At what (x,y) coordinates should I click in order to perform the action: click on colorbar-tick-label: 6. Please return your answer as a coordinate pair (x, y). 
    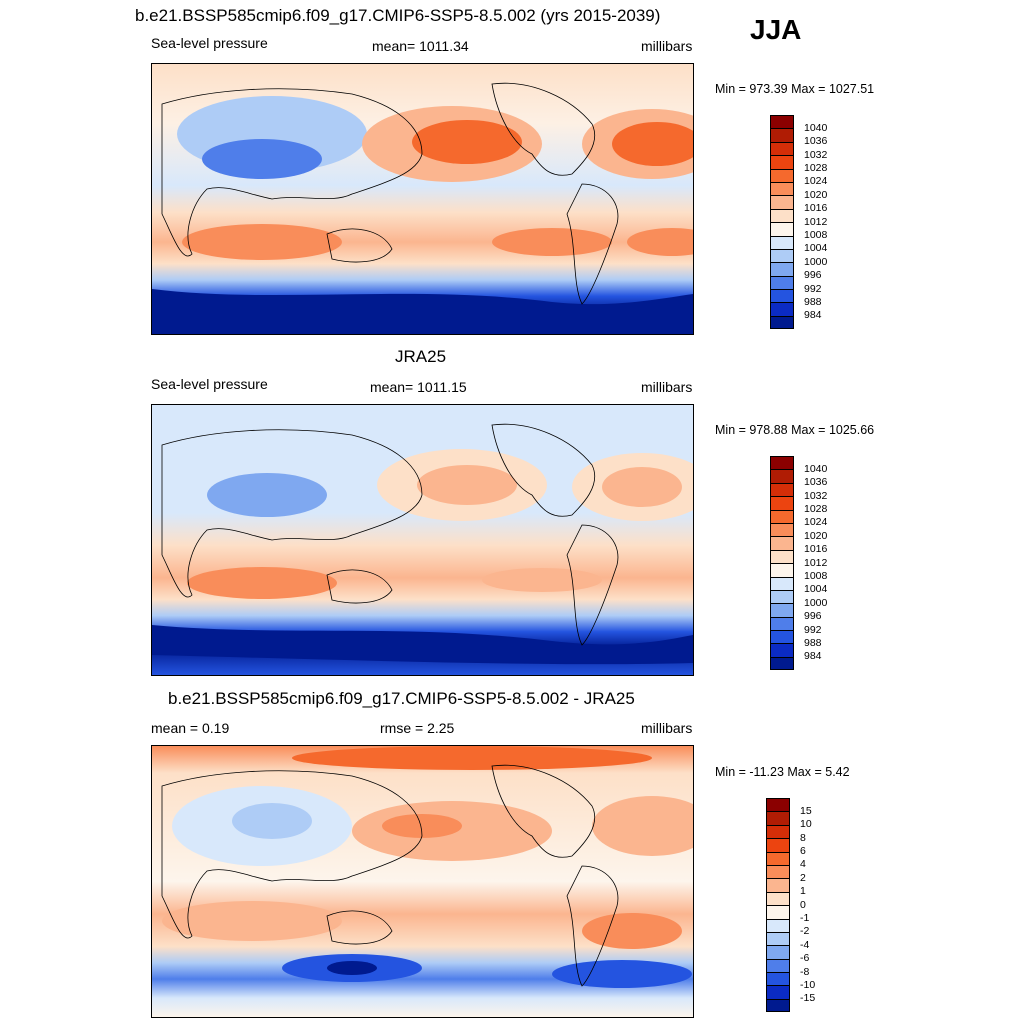
    Looking at the image, I should click on (803, 851).